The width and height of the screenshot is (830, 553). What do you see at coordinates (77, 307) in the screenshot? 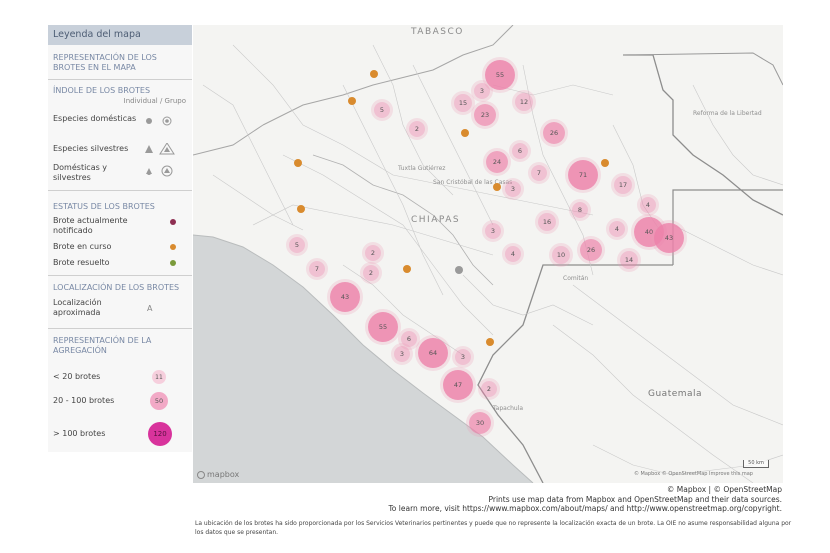
I see `location-approx-label: Localización aproximada` at bounding box center [77, 307].